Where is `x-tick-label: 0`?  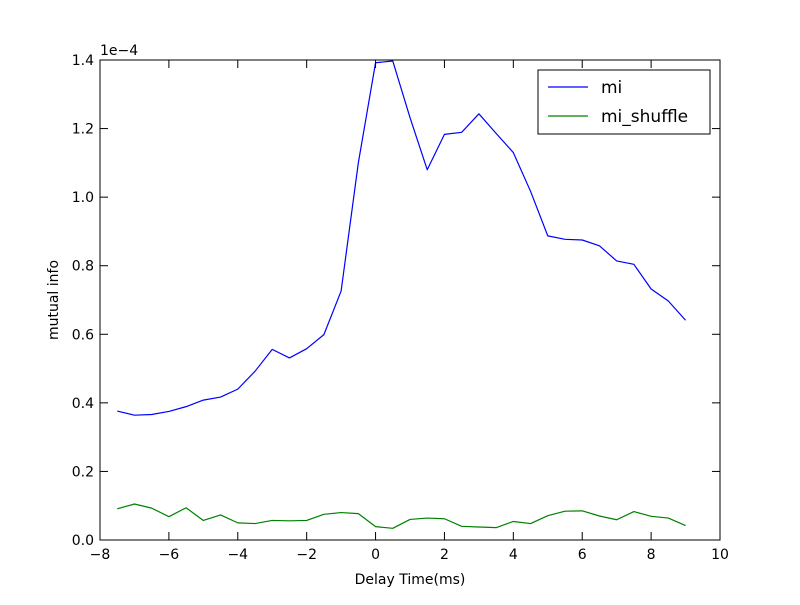 x-tick-label: 0 is located at coordinates (375, 555).